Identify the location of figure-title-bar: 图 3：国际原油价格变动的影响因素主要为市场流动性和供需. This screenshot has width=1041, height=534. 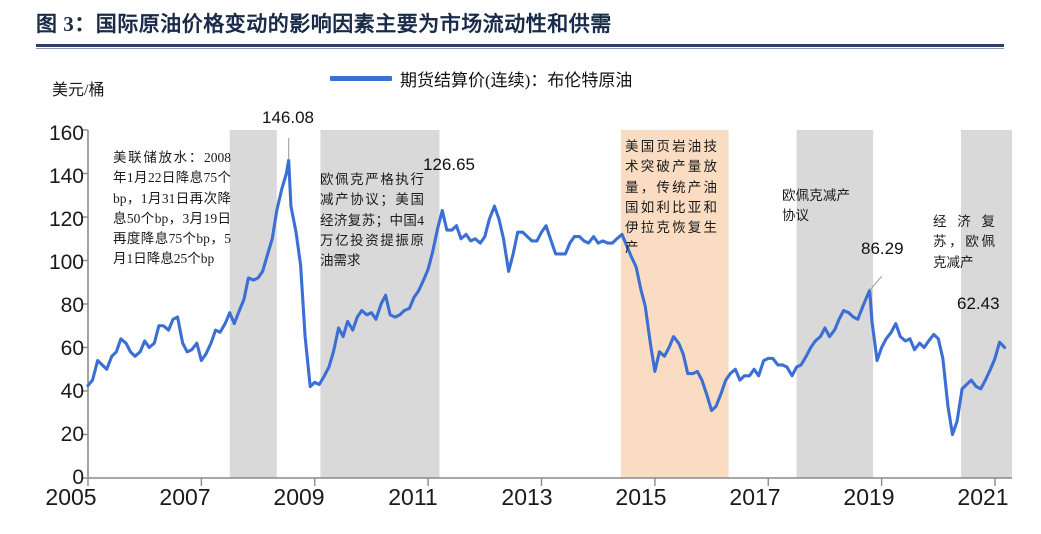
(520, 24).